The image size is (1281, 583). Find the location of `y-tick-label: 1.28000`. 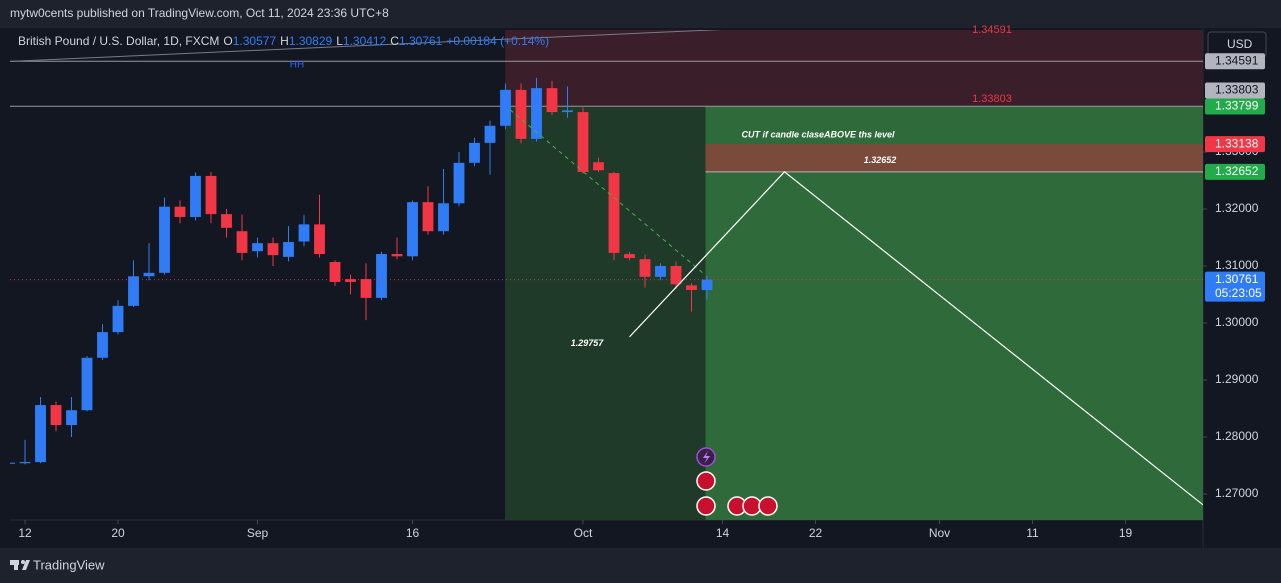

y-tick-label: 1.28000 is located at coordinates (1237, 436).